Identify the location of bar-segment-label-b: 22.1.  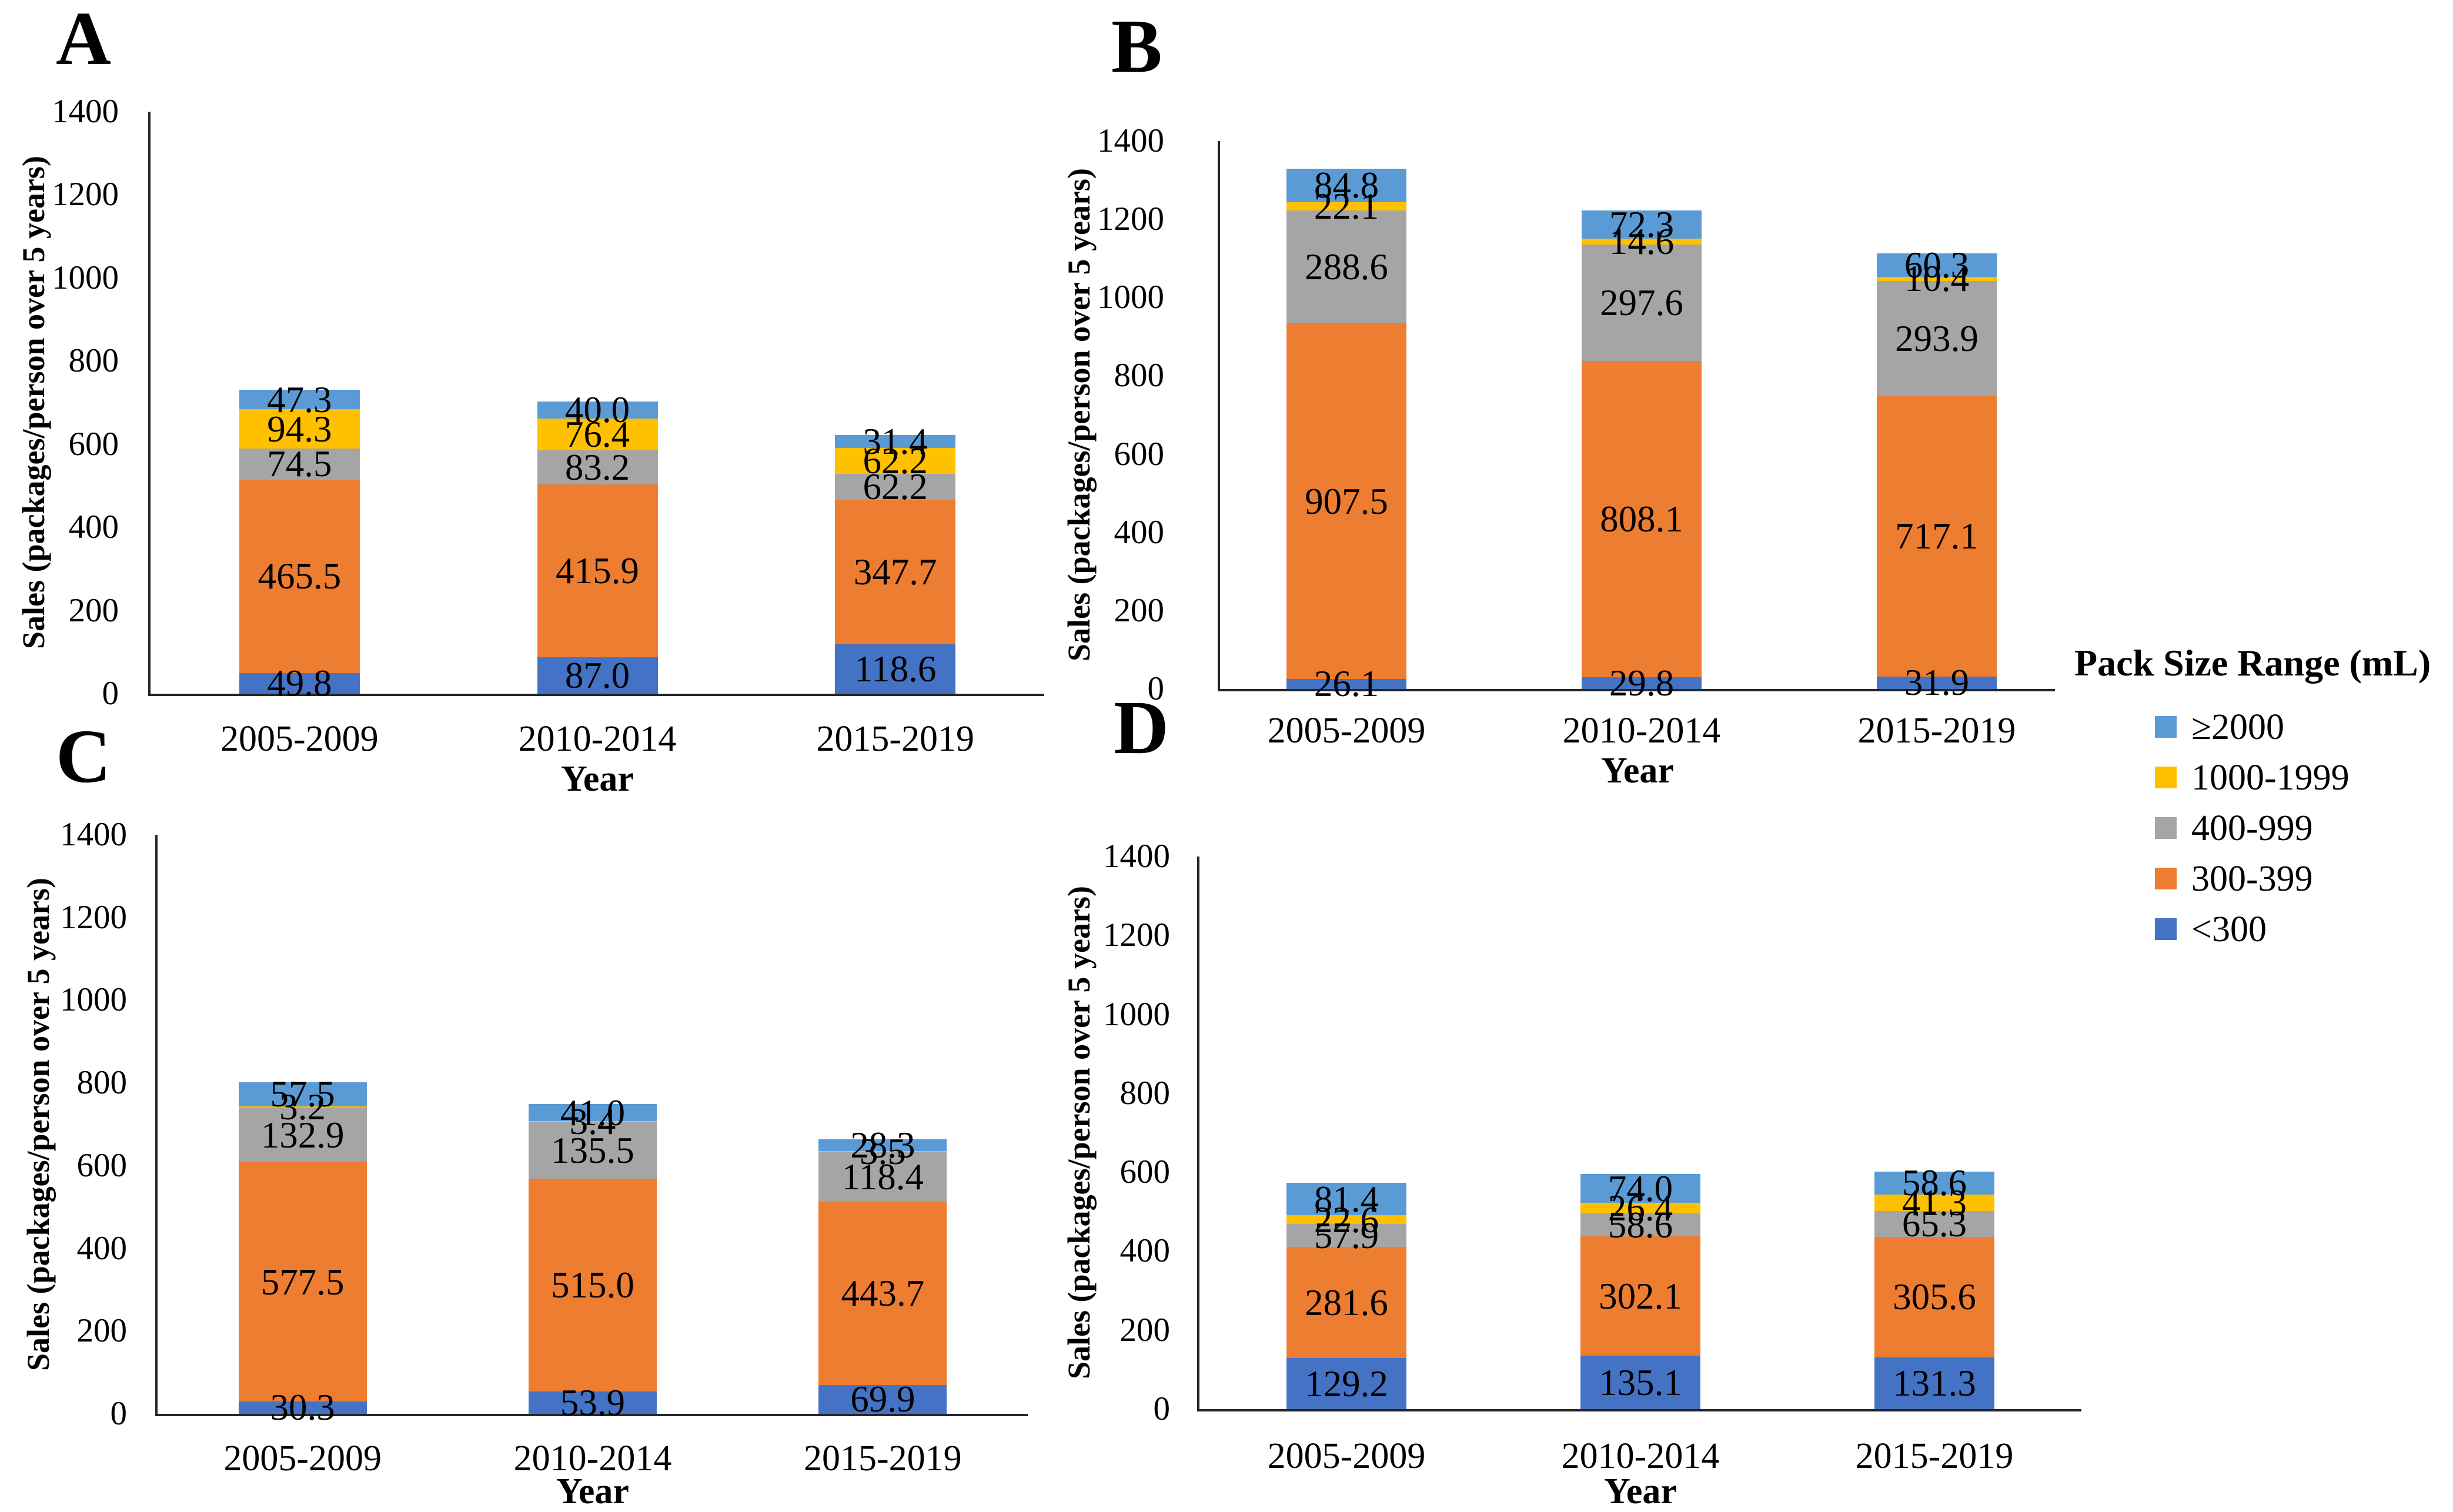
(1346, 207).